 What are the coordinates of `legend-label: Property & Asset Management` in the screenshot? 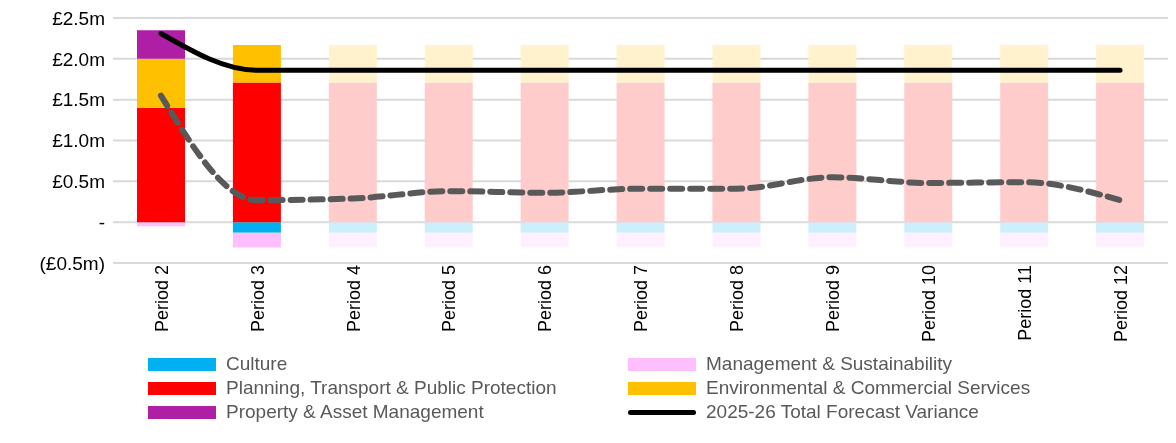 It's located at (355, 412).